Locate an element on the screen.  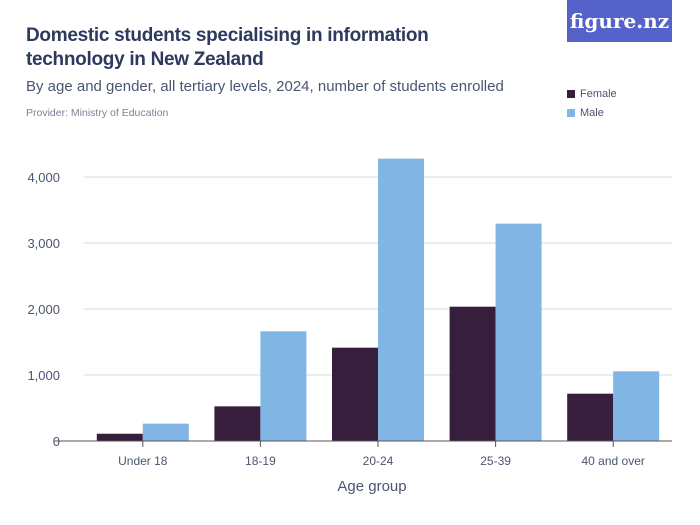
y-tick-label: 1,000 is located at coordinates (43, 375).